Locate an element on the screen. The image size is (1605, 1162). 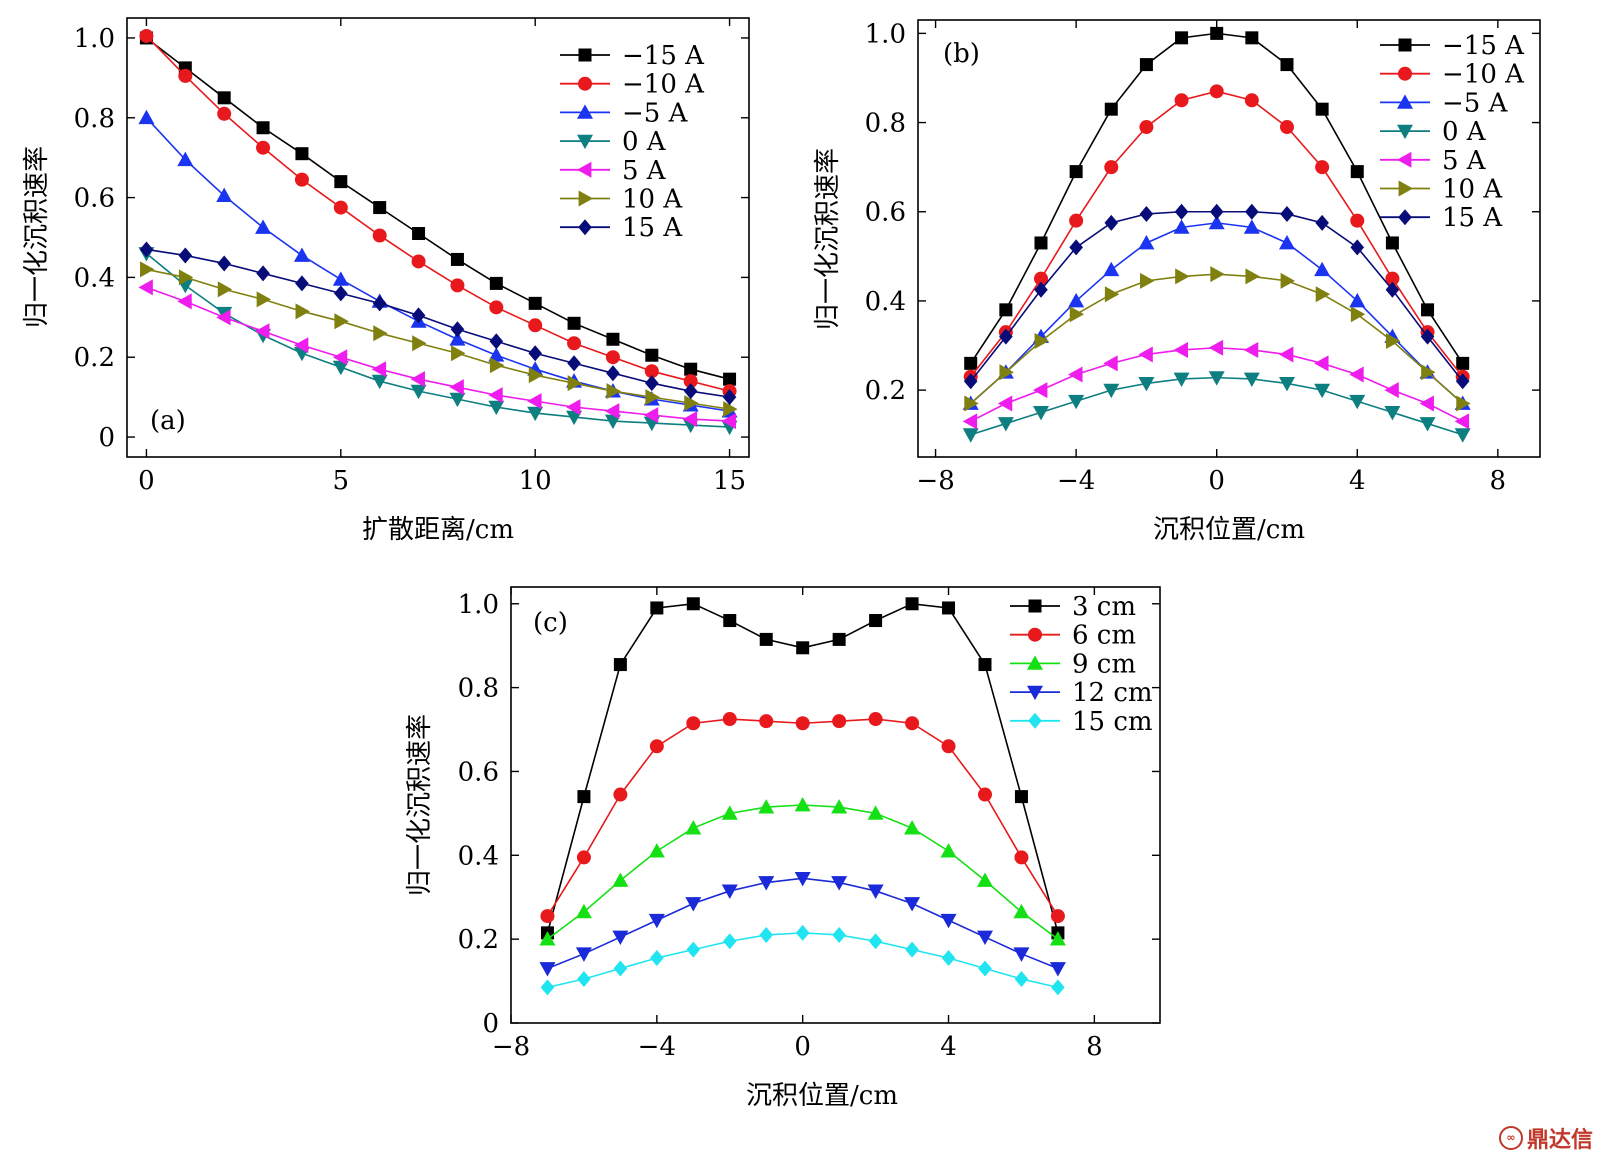
x-tick-label: −8 is located at coordinates (511, 1047).